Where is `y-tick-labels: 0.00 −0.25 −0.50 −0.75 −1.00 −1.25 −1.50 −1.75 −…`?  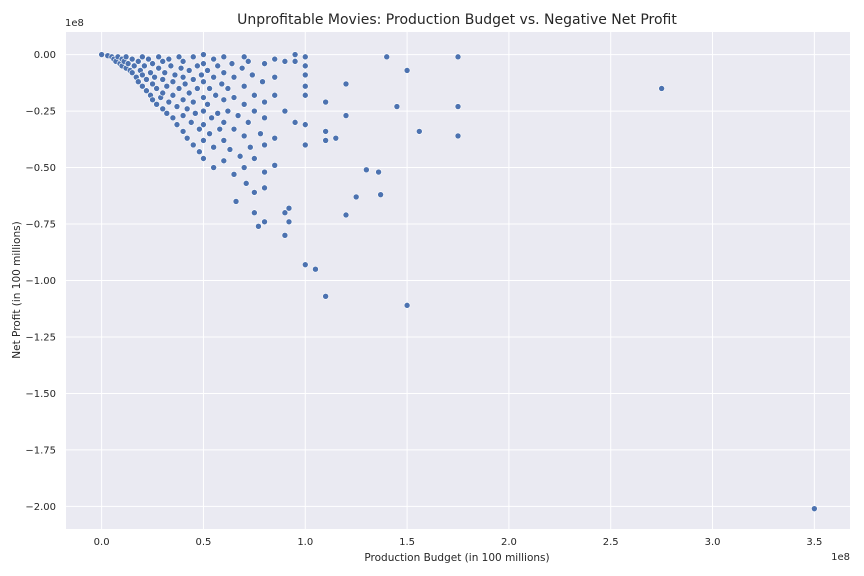 y-tick-labels: 0.00 −0.25 −0.50 −0.75 −1.00 −1.25 −1.50 −1.75 −… is located at coordinates (40, 281).